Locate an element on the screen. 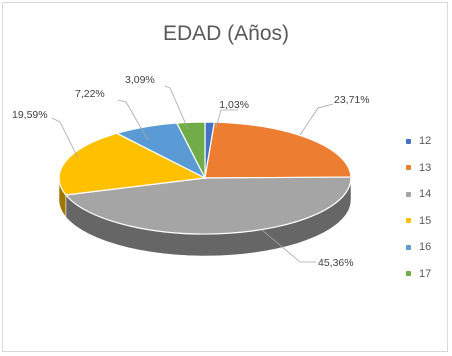 The height and width of the screenshot is (356, 452). legend-label: 14 is located at coordinates (425, 194).